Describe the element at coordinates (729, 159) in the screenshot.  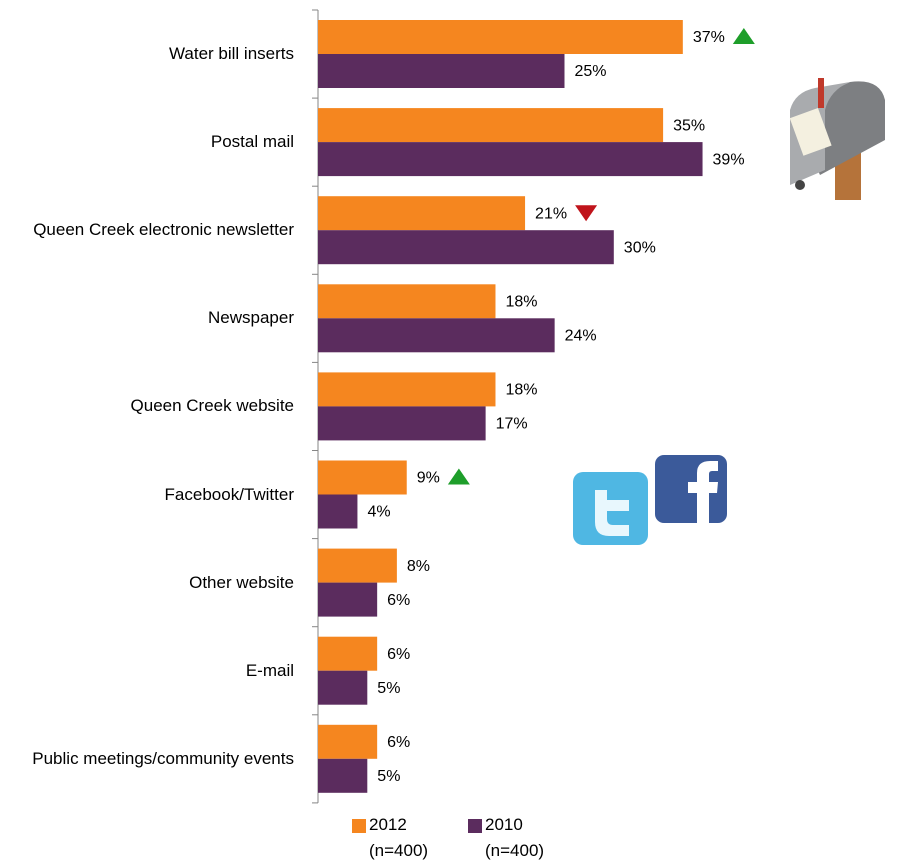
I see `data-label: 39%` at that location.